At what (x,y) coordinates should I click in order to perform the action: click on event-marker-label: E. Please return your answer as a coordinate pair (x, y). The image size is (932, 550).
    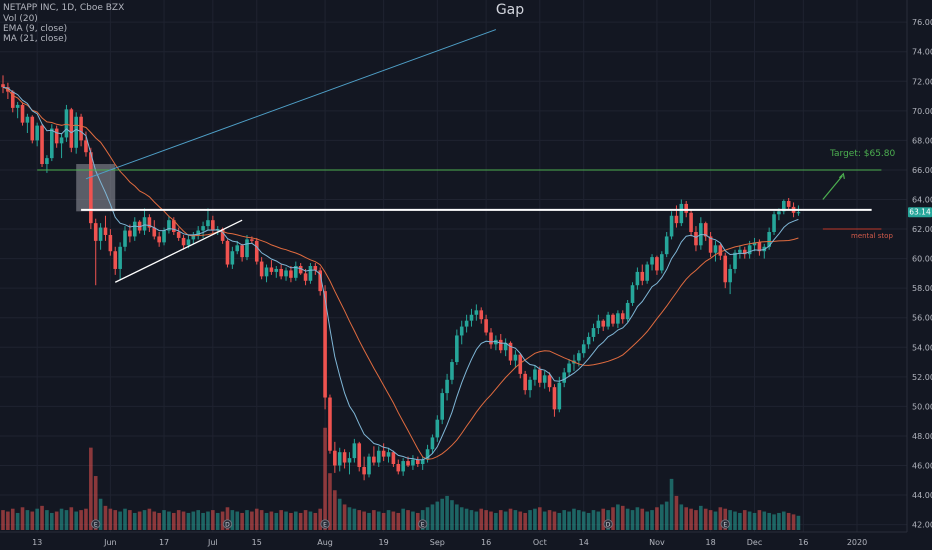
    Looking at the image, I should click on (423, 525).